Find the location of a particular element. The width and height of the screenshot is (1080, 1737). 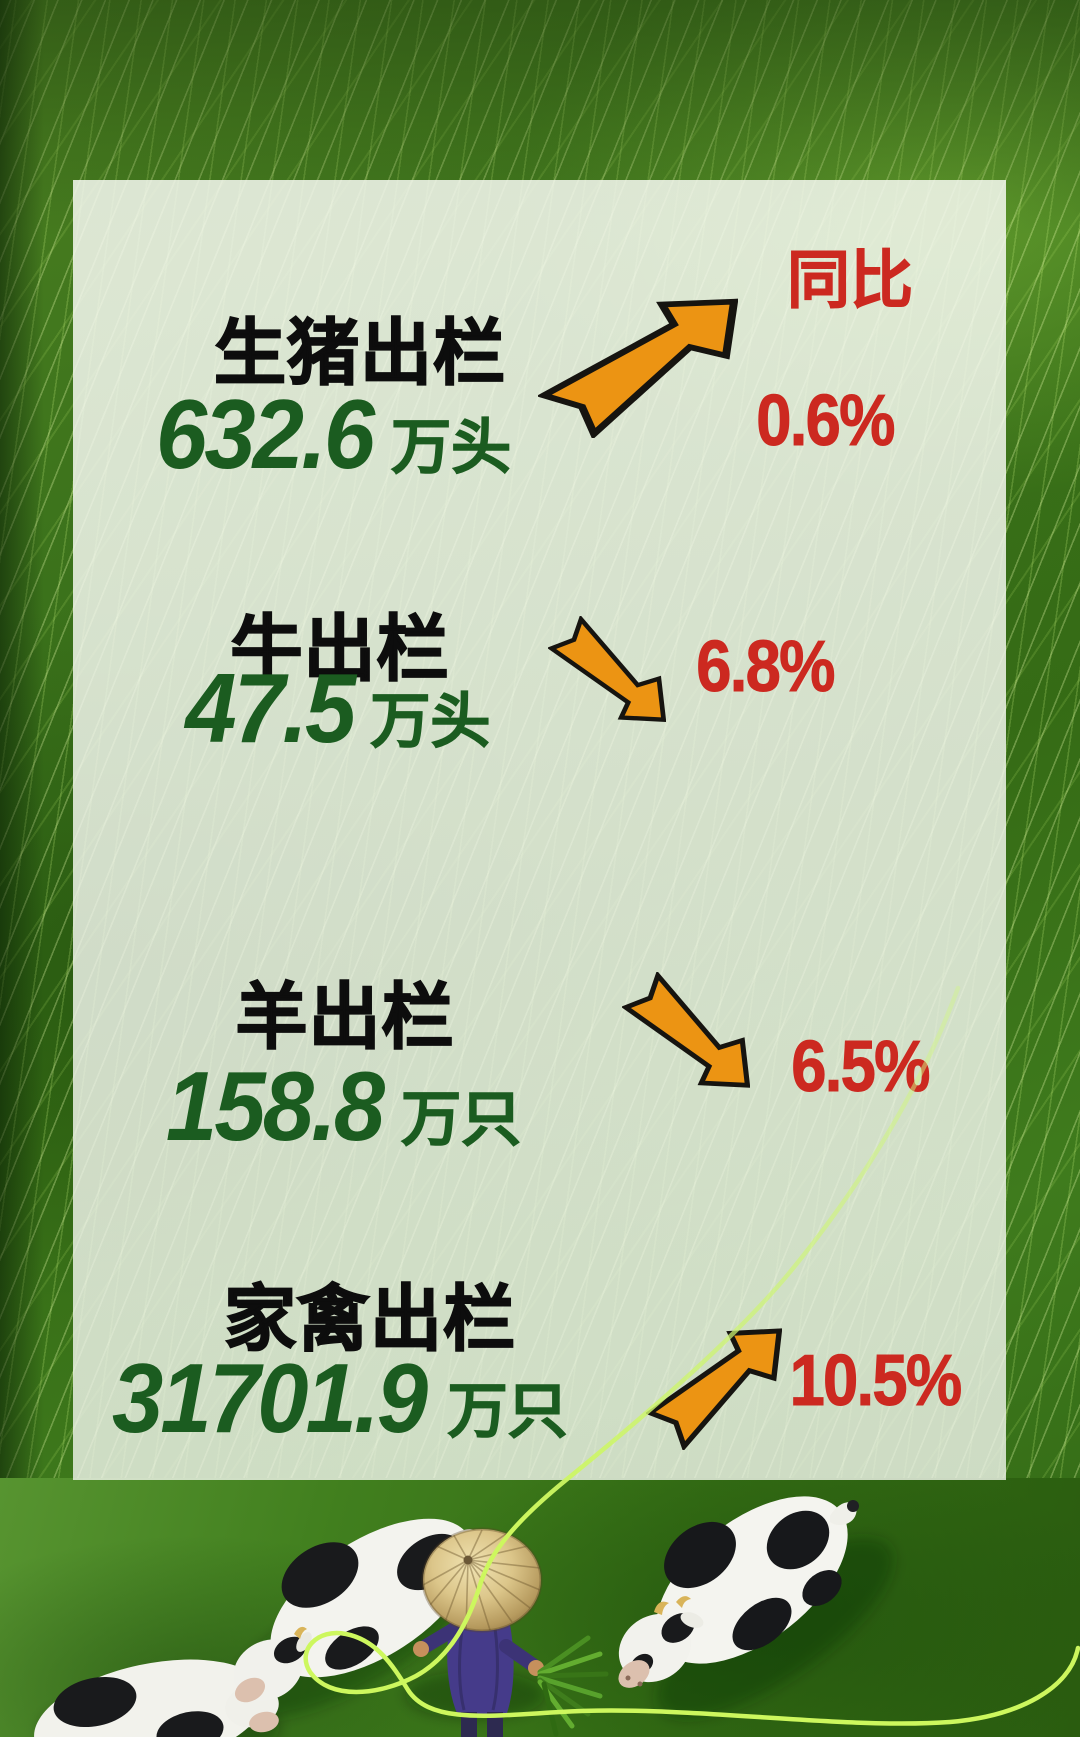

livestock-value: 632.6 is located at coordinates (265, 434).